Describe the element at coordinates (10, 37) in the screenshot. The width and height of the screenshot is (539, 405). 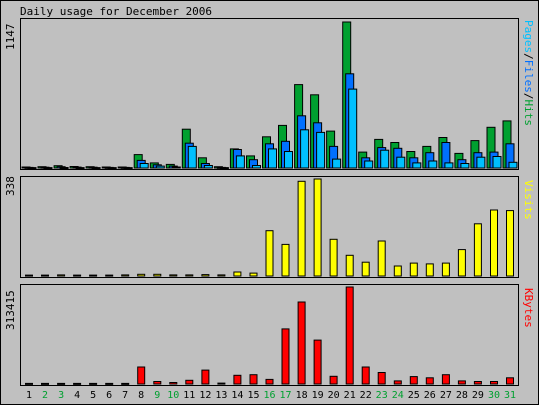
I see `hits-axis-max: 1147` at that location.